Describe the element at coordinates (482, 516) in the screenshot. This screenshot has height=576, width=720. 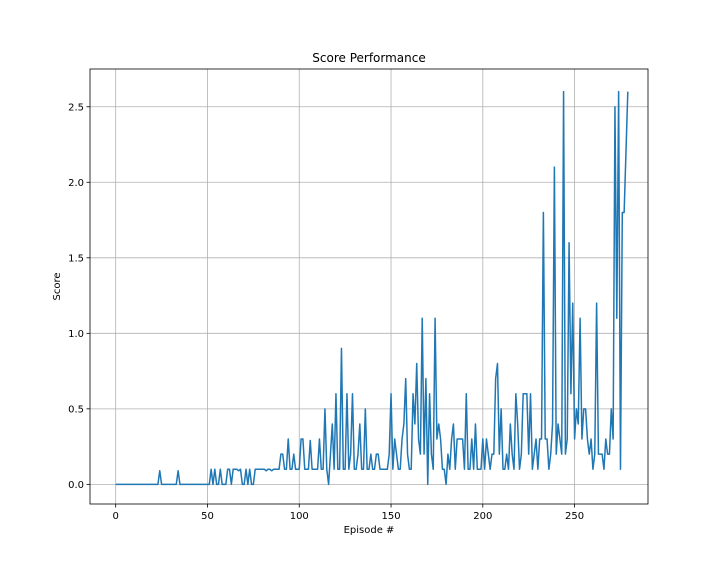
I see `x-tick-label: 200` at that location.